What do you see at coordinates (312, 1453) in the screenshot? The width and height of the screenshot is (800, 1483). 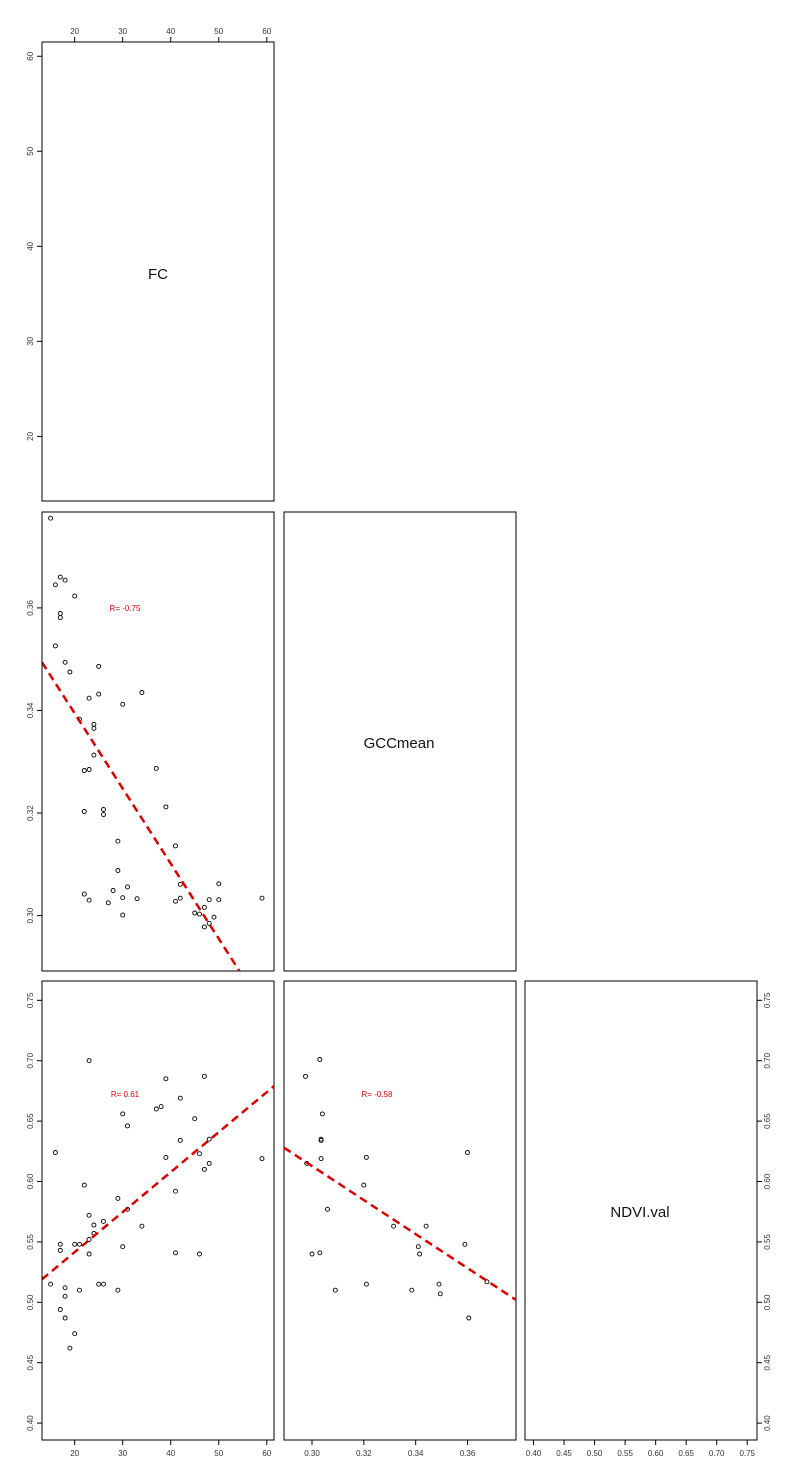 I see `tick-label: 0.30` at bounding box center [312, 1453].